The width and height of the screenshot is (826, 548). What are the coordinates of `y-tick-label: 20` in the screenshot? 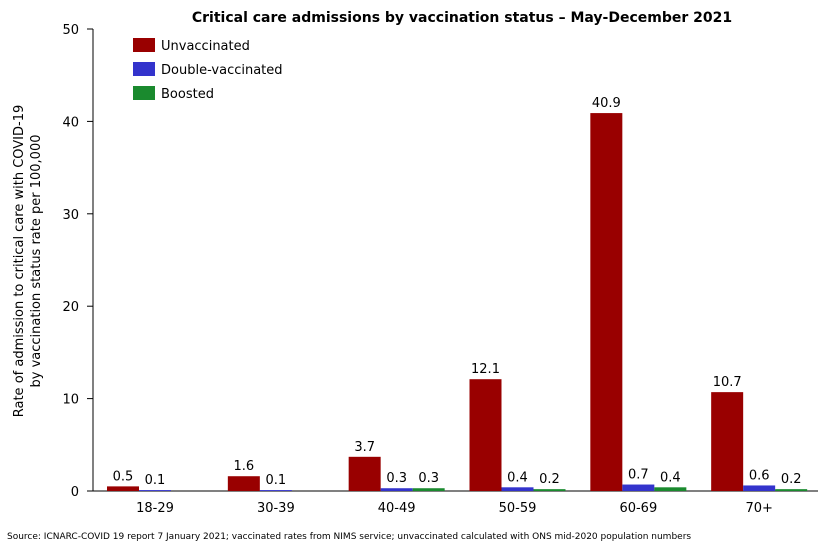 It's located at (70, 307).